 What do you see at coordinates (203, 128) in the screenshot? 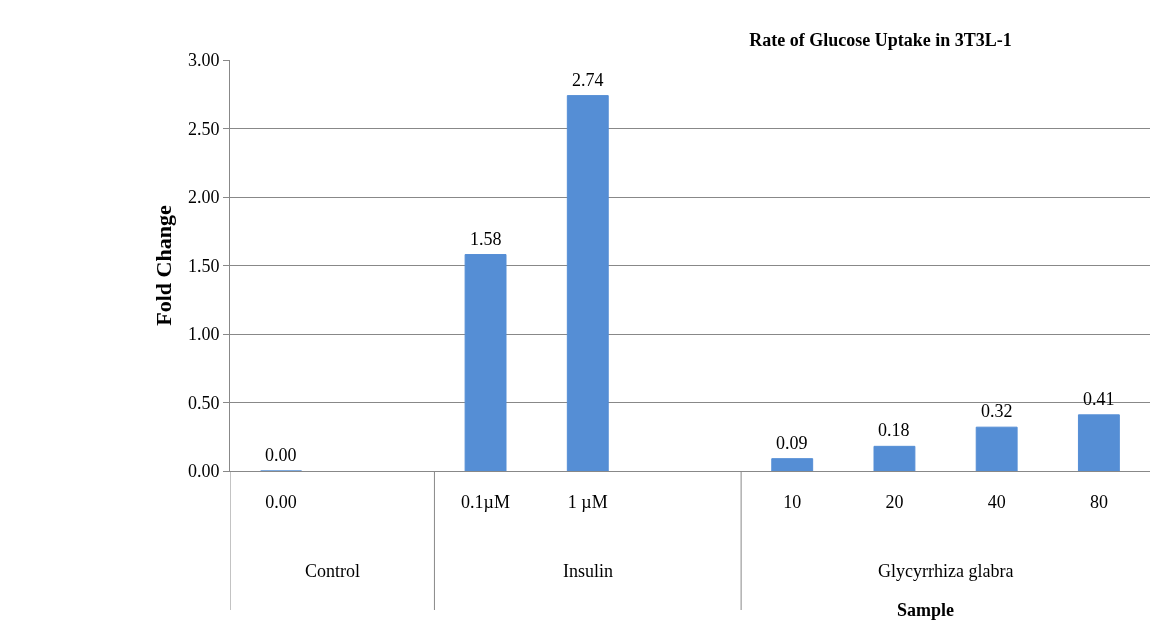
I see `y-tick-label: 2.50` at bounding box center [203, 128].